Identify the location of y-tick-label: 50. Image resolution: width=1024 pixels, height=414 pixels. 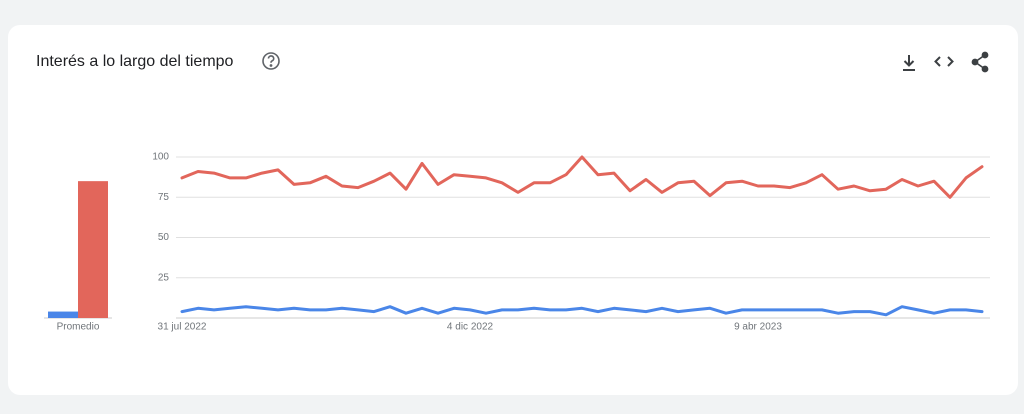
(164, 237).